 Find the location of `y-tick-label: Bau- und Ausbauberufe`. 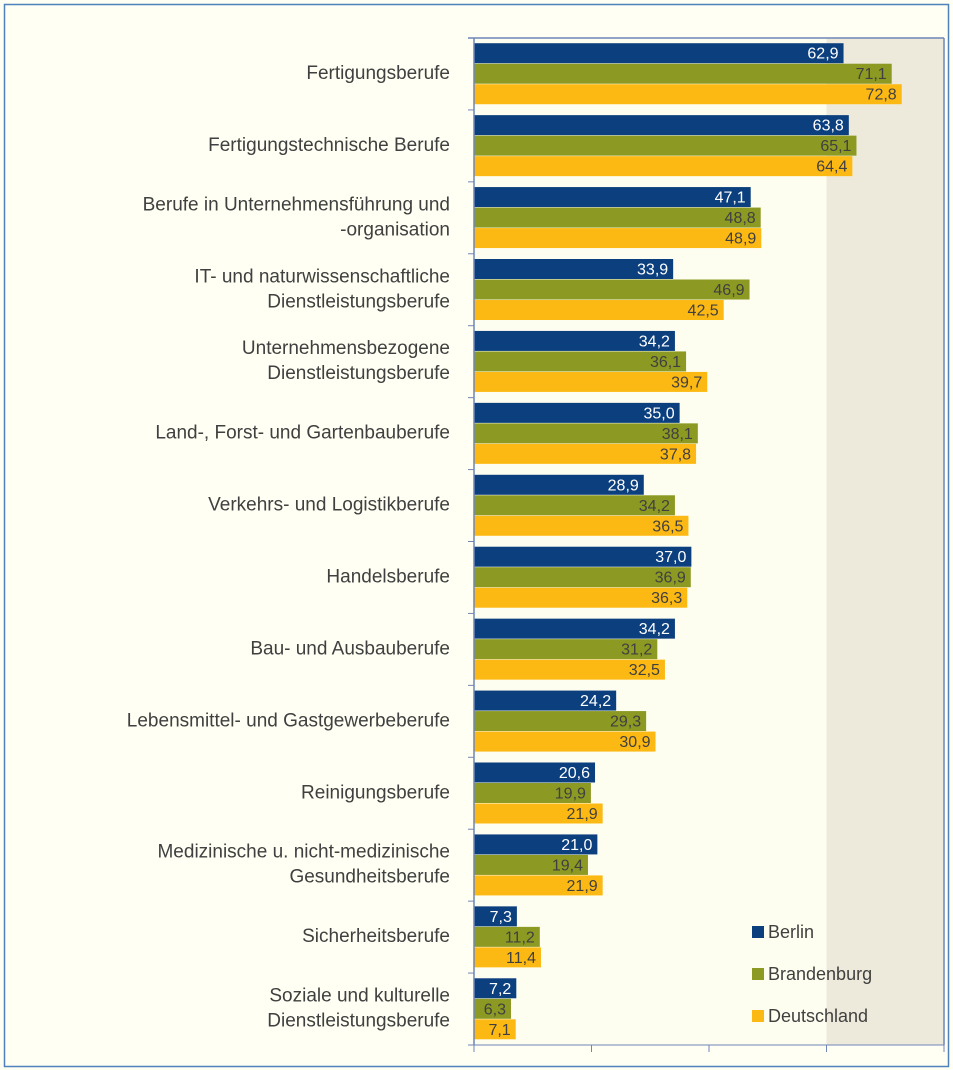

y-tick-label: Bau- und Ausbauberufe is located at coordinates (350, 648).